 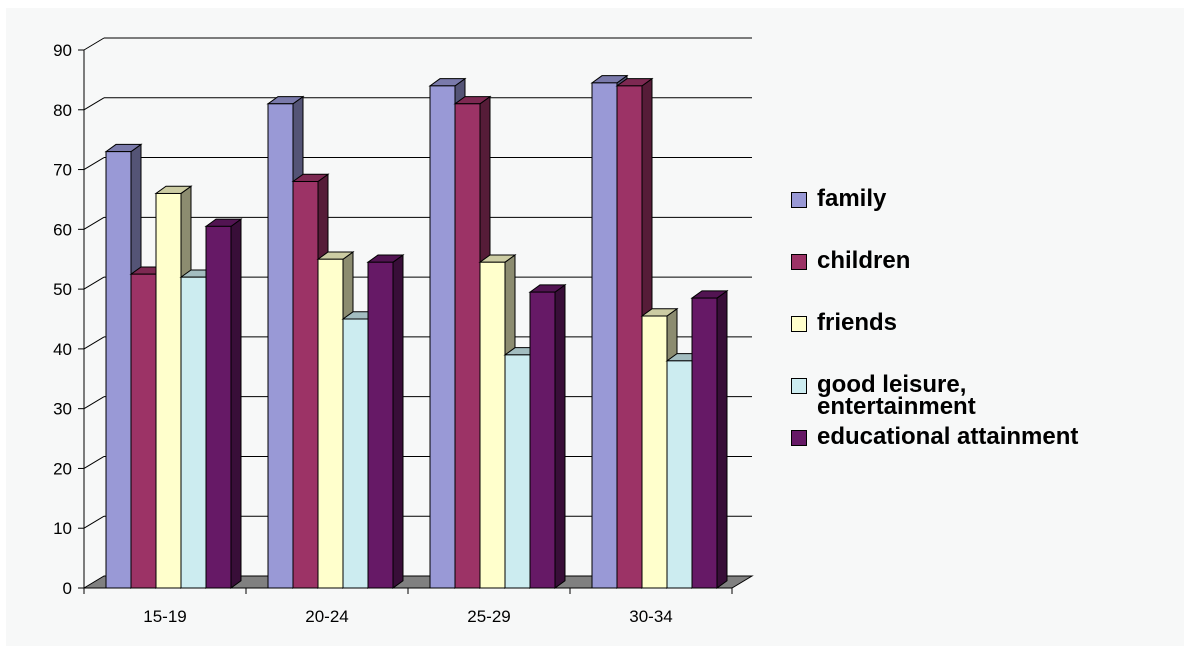 What do you see at coordinates (488, 616) in the screenshot?
I see `x-tick-label: 25-29` at bounding box center [488, 616].